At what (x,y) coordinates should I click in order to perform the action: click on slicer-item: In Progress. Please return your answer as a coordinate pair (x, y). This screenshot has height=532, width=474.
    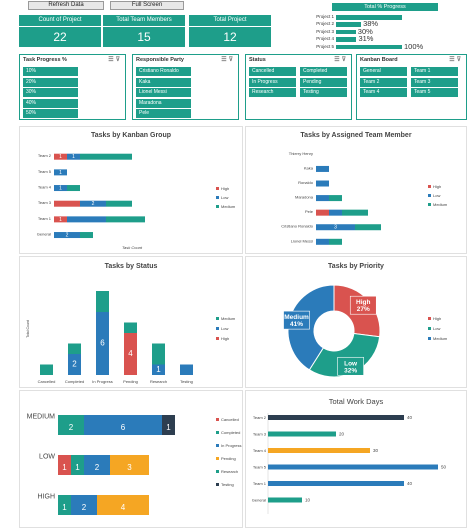
    Looking at the image, I should click on (272, 82).